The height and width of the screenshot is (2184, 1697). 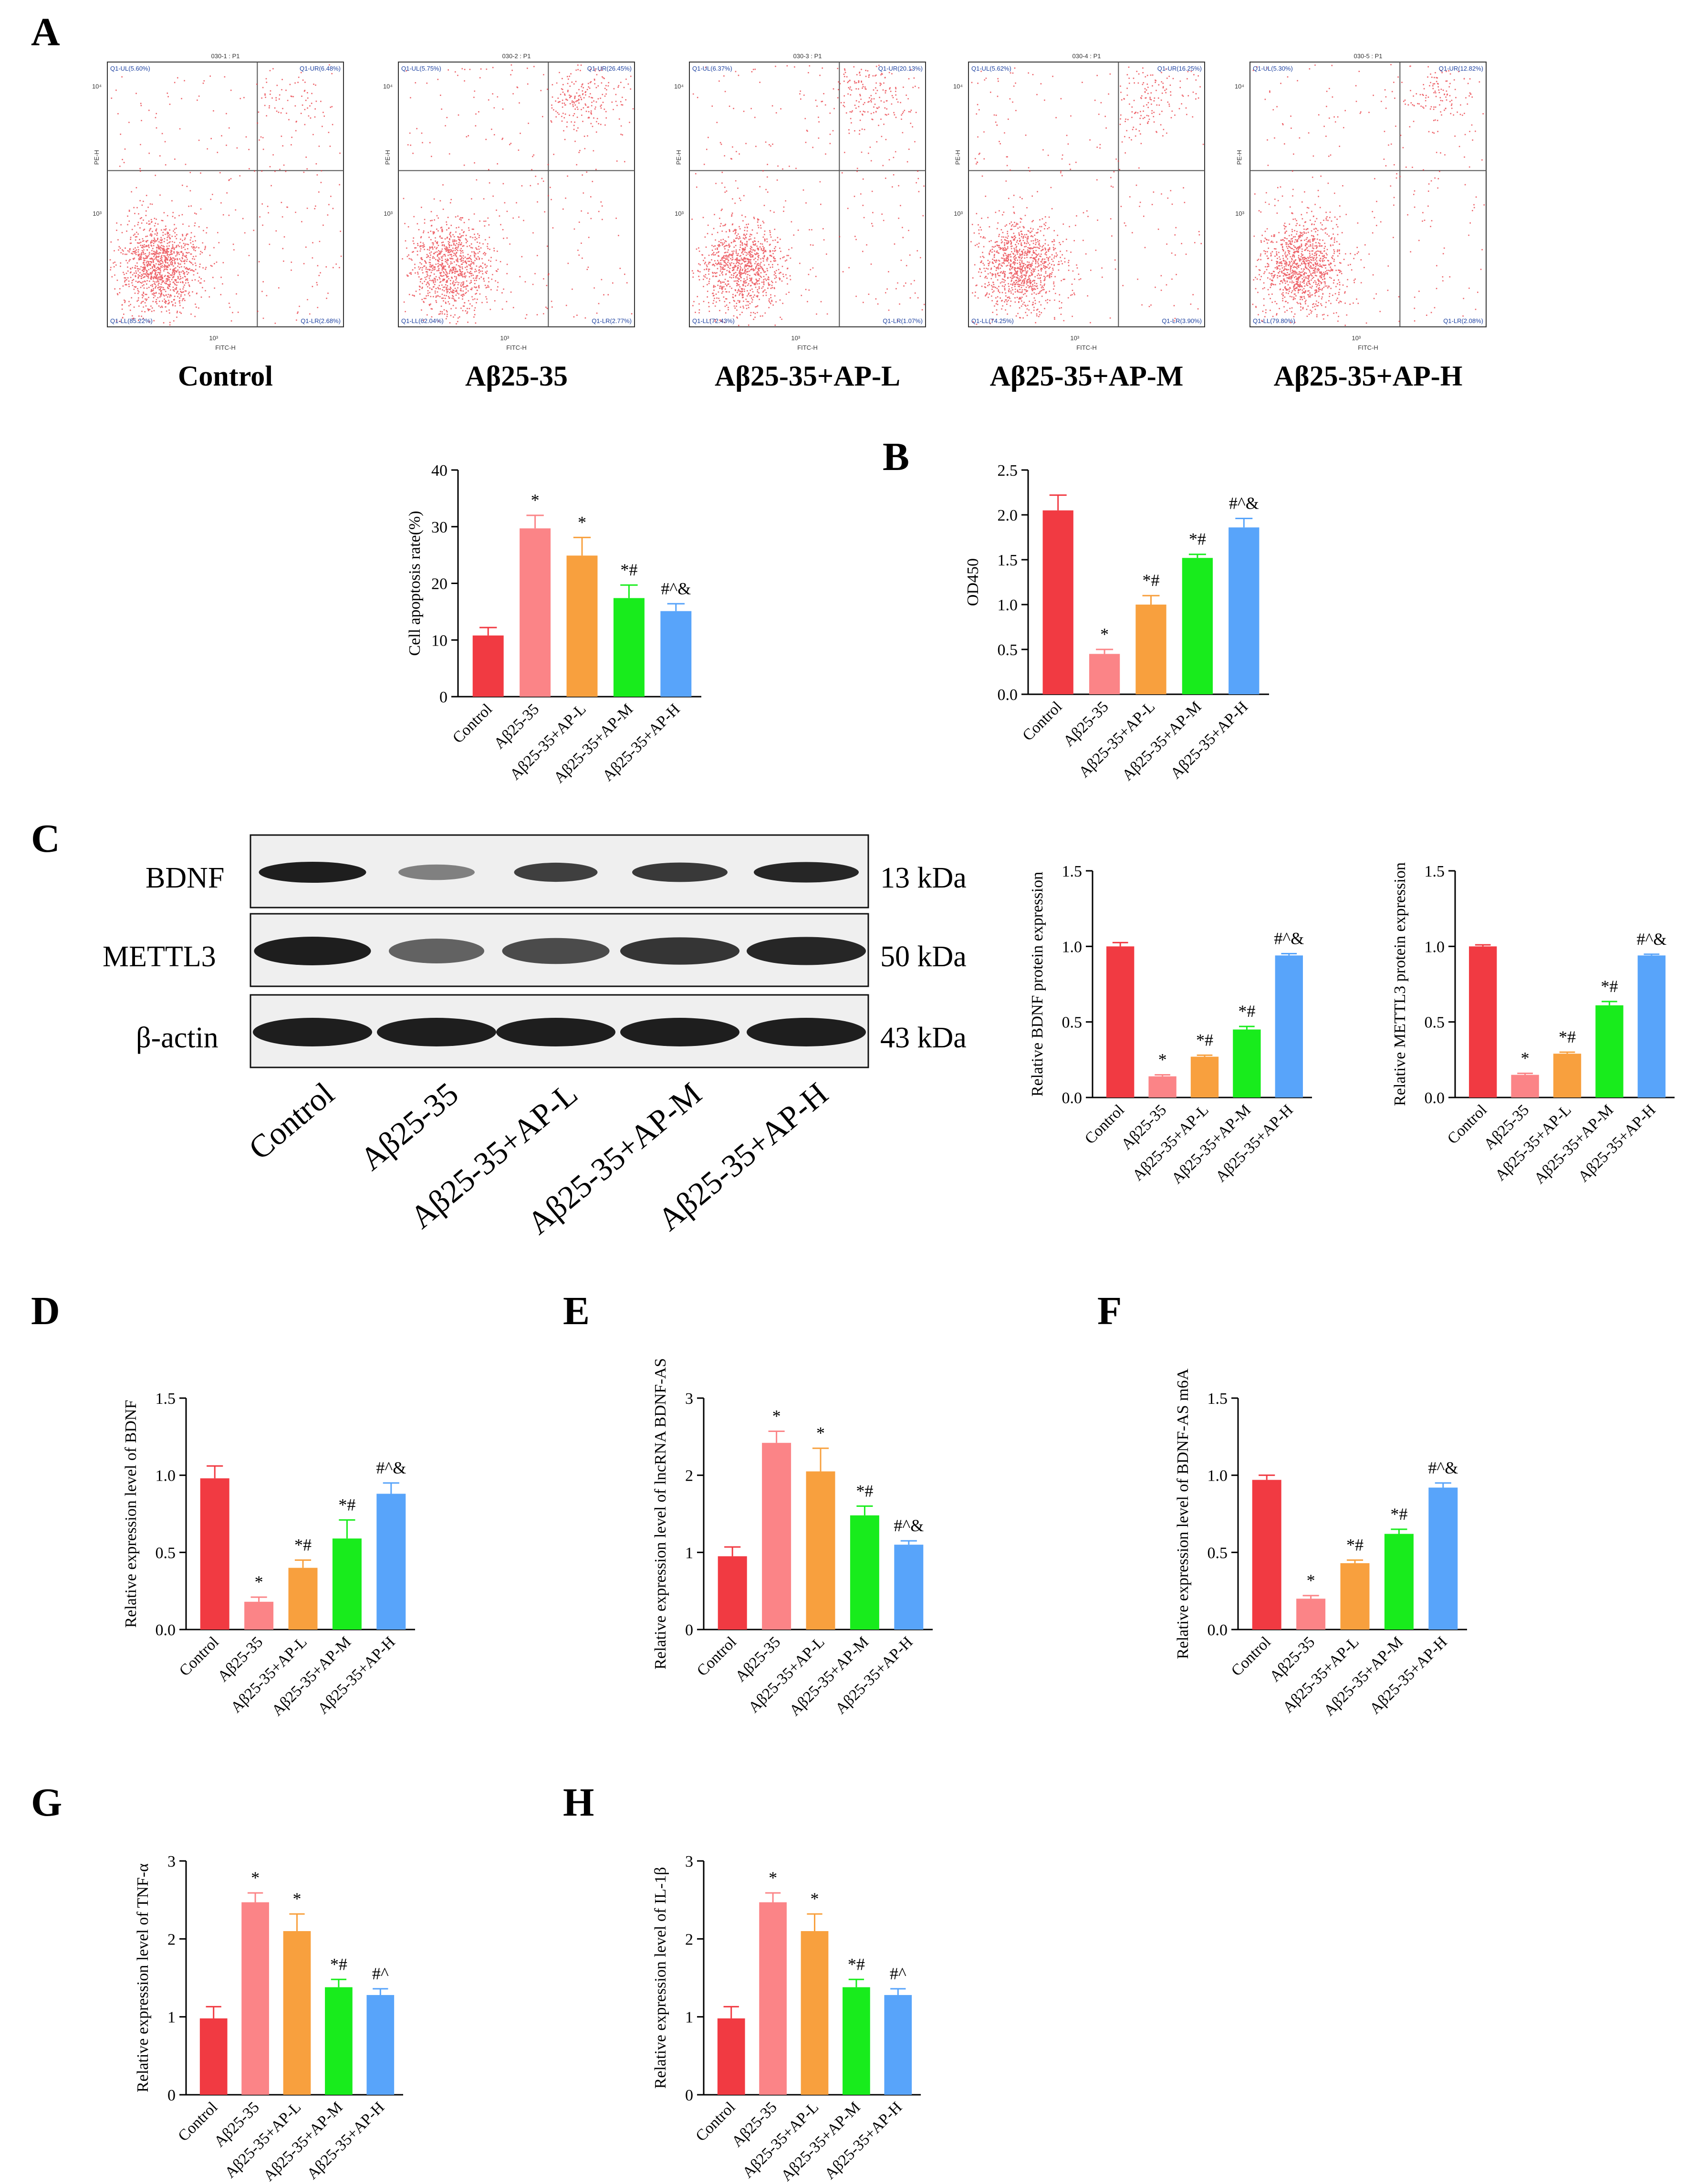 What do you see at coordinates (439, 584) in the screenshot?
I see `y-tick-label: 20` at bounding box center [439, 584].